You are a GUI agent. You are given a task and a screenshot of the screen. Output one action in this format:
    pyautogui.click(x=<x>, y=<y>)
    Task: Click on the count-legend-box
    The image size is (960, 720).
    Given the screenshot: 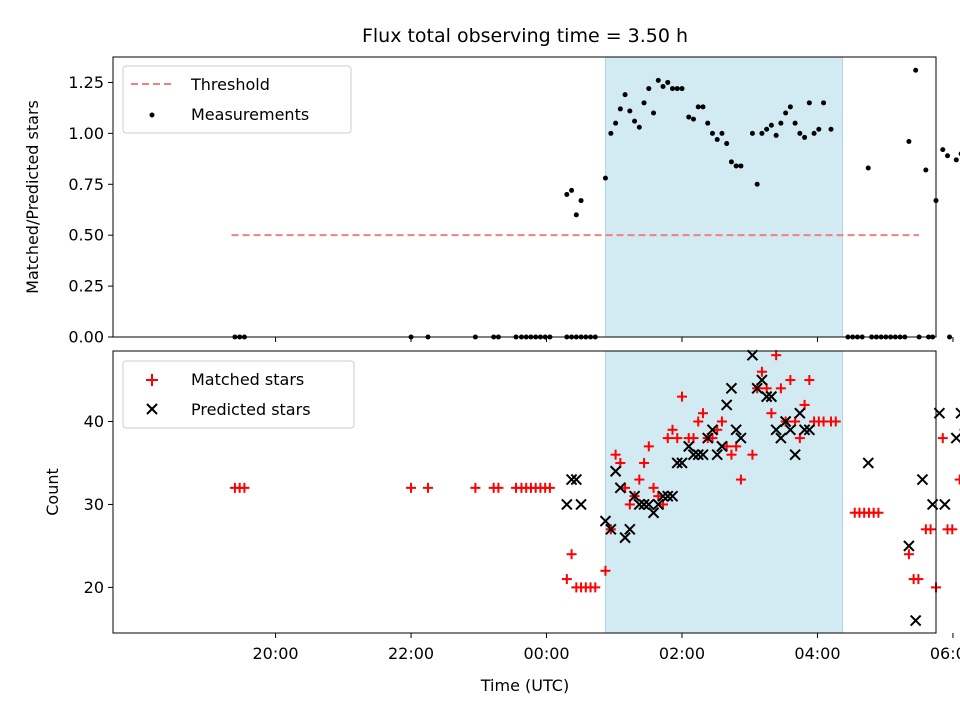 What is the action you would take?
    pyautogui.click(x=238, y=394)
    